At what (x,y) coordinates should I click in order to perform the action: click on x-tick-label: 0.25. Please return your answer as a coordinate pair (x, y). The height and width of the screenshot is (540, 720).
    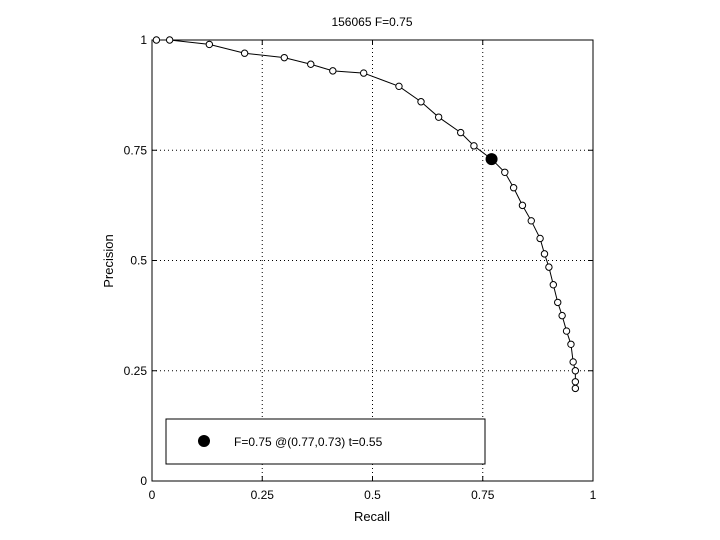
    Looking at the image, I should click on (263, 495).